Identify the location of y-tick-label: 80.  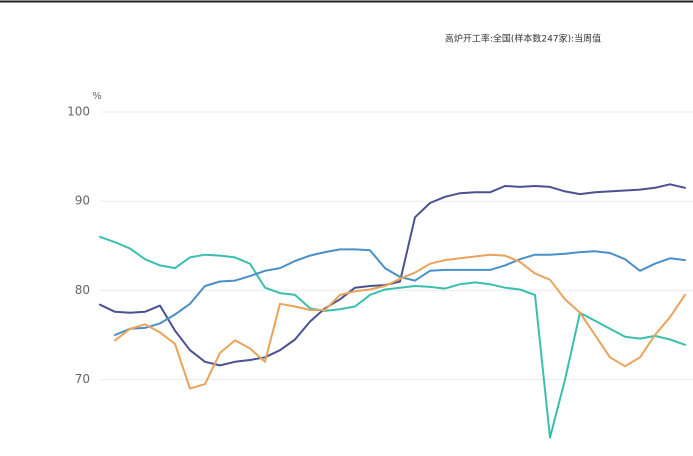
(82, 290).